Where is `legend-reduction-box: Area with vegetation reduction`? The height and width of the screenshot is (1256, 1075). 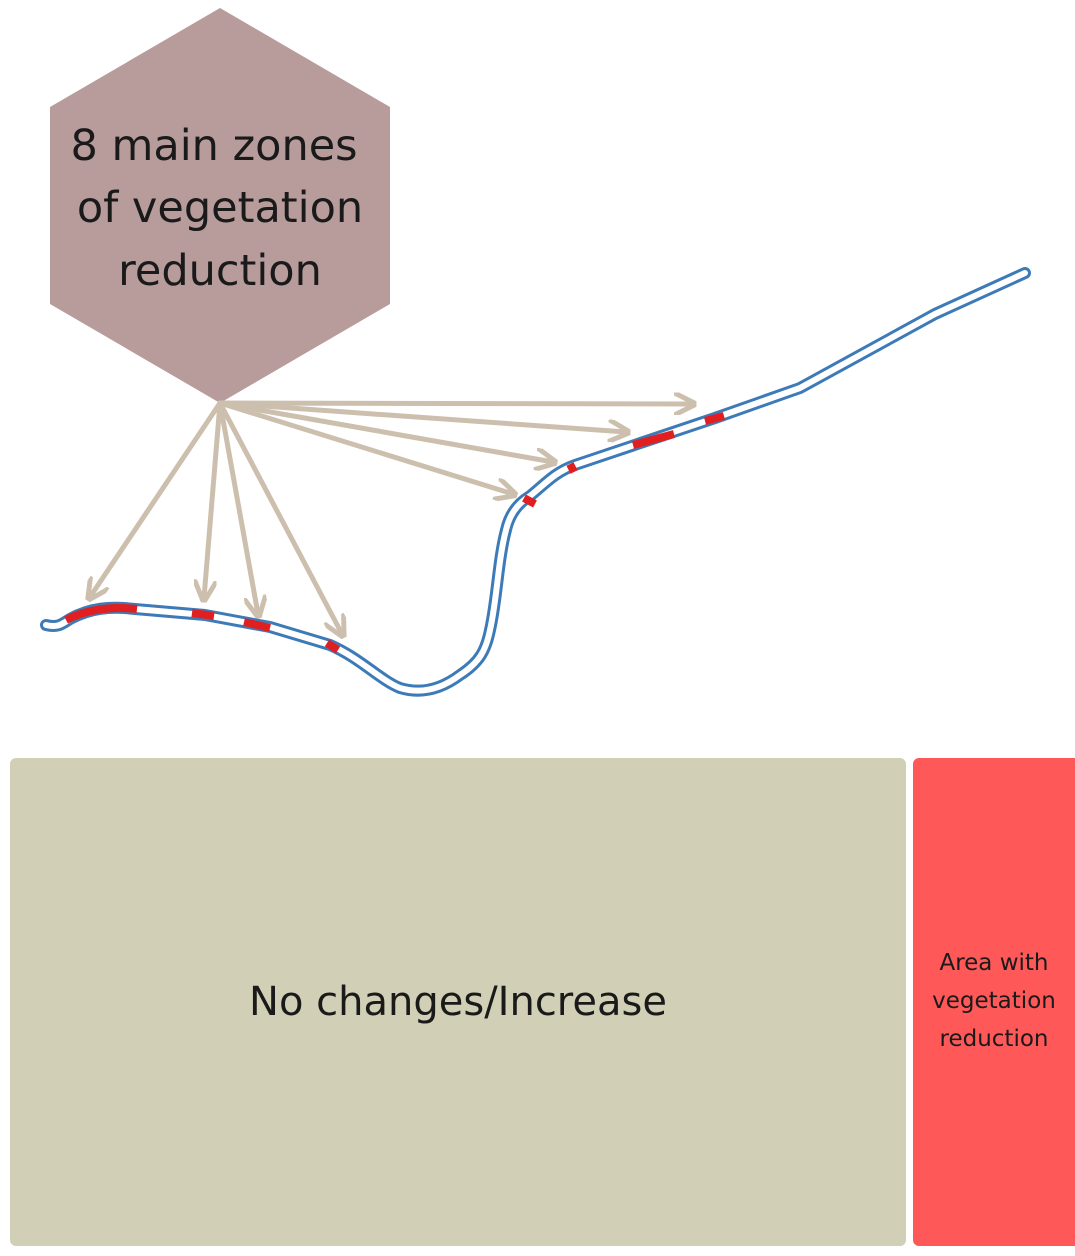 legend-reduction-box: Area with vegetation reduction is located at coordinates (994, 1002).